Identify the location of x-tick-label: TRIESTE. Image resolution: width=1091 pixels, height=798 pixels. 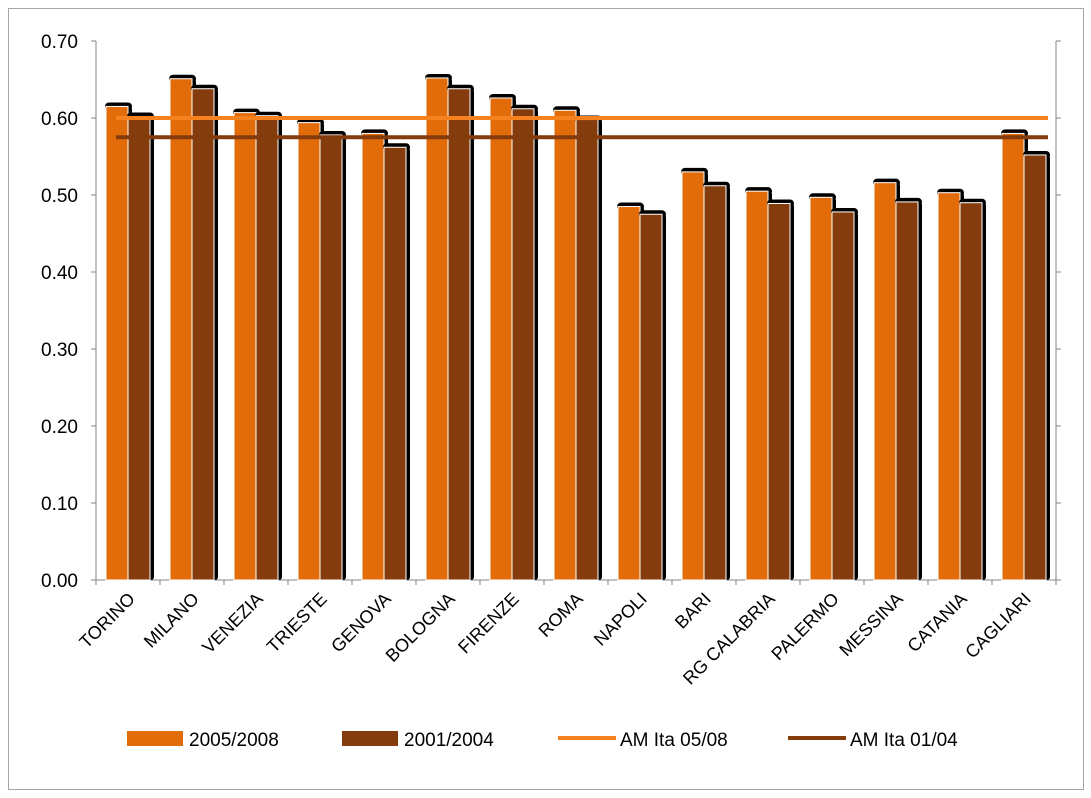
(297, 623).